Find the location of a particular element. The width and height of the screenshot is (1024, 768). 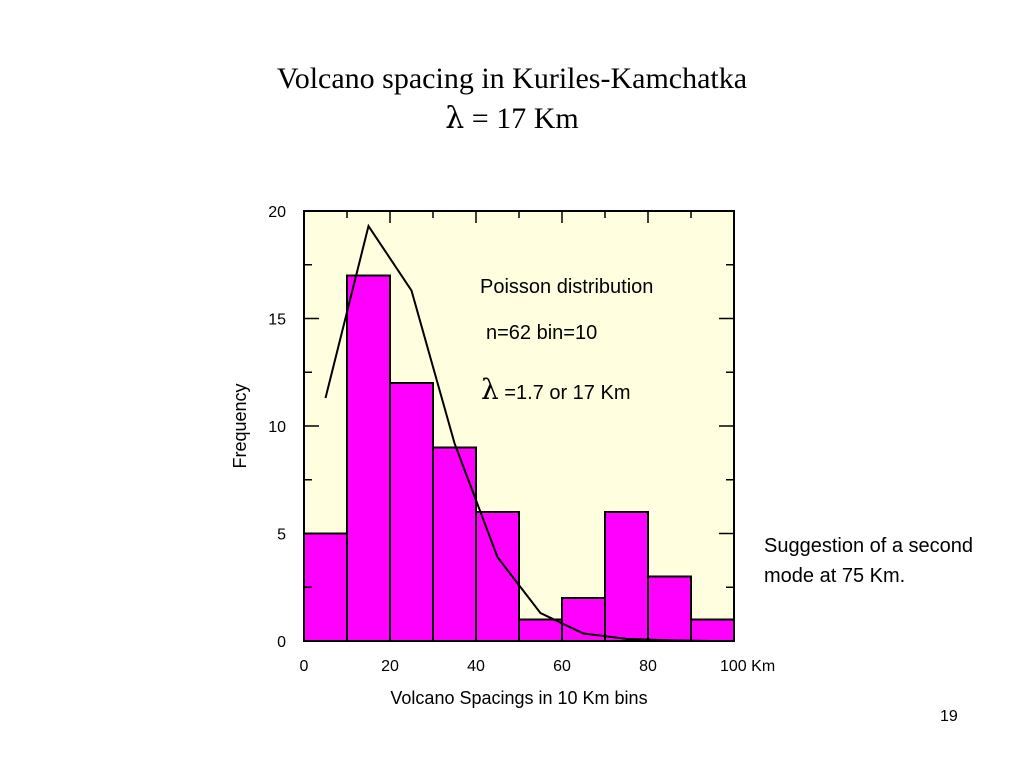

slide-subtitle: λ = 17 Km is located at coordinates (512, 118).